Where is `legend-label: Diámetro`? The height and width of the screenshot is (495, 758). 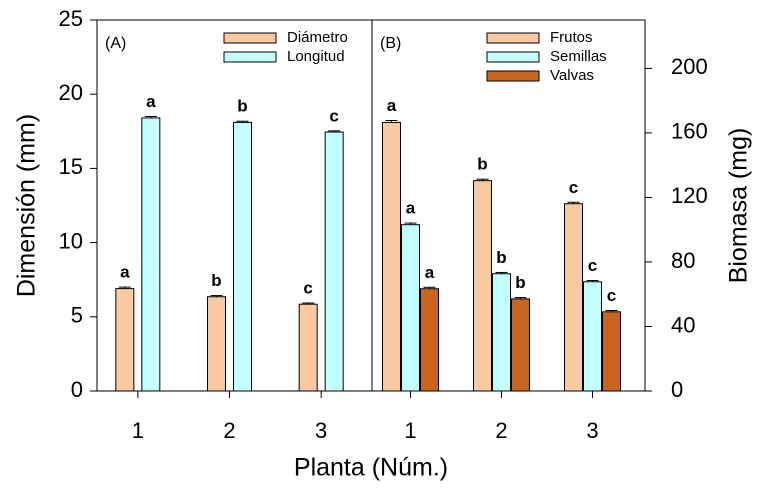
legend-label: Diámetro is located at coordinates (317, 37).